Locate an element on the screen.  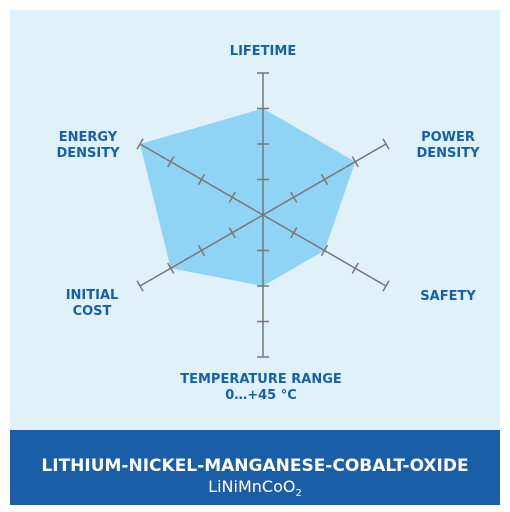
axis-label: INITIAL COST is located at coordinates (92, 303).